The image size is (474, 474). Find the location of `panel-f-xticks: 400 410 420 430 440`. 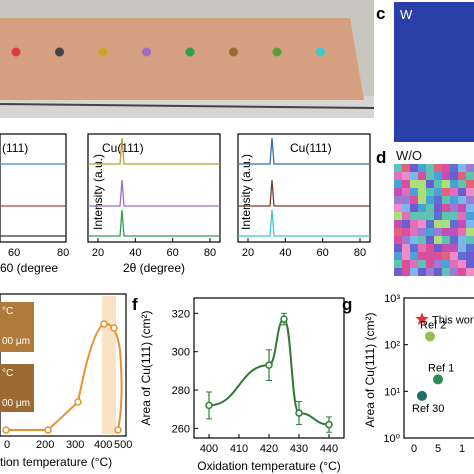

panel-f-xticks: 400 410 420 430 440 is located at coordinates (269, 444).